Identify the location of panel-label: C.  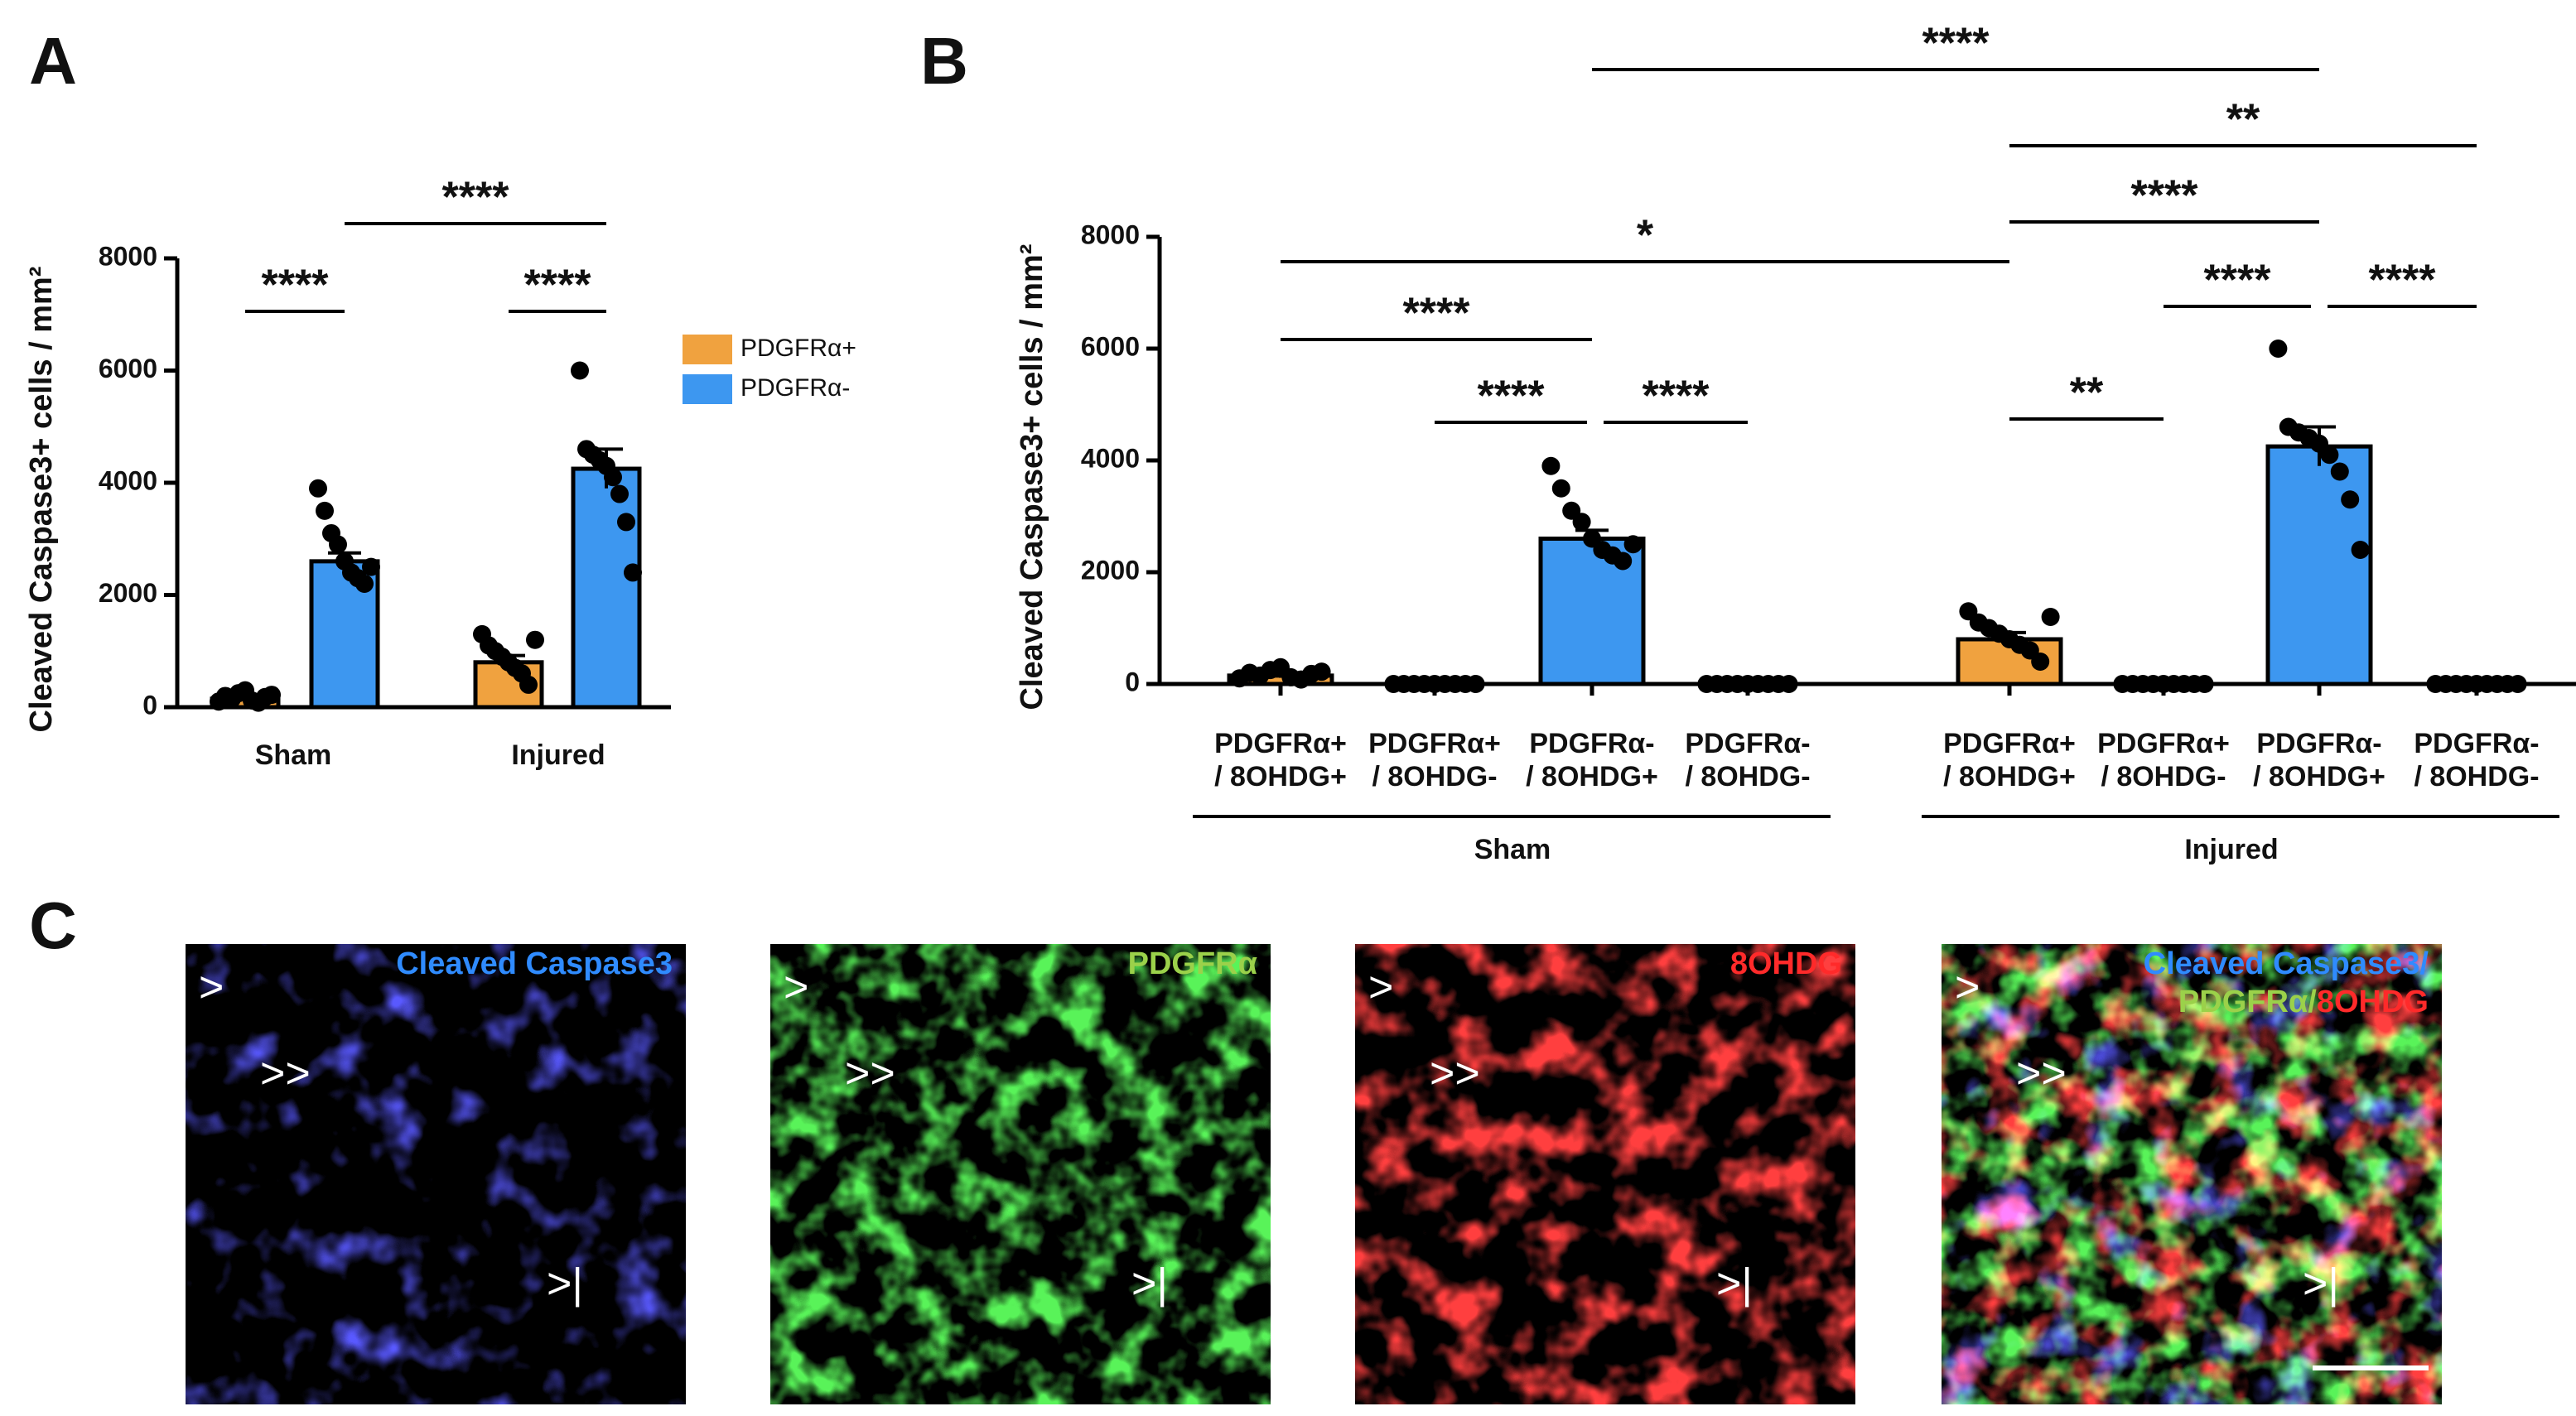
(53, 925).